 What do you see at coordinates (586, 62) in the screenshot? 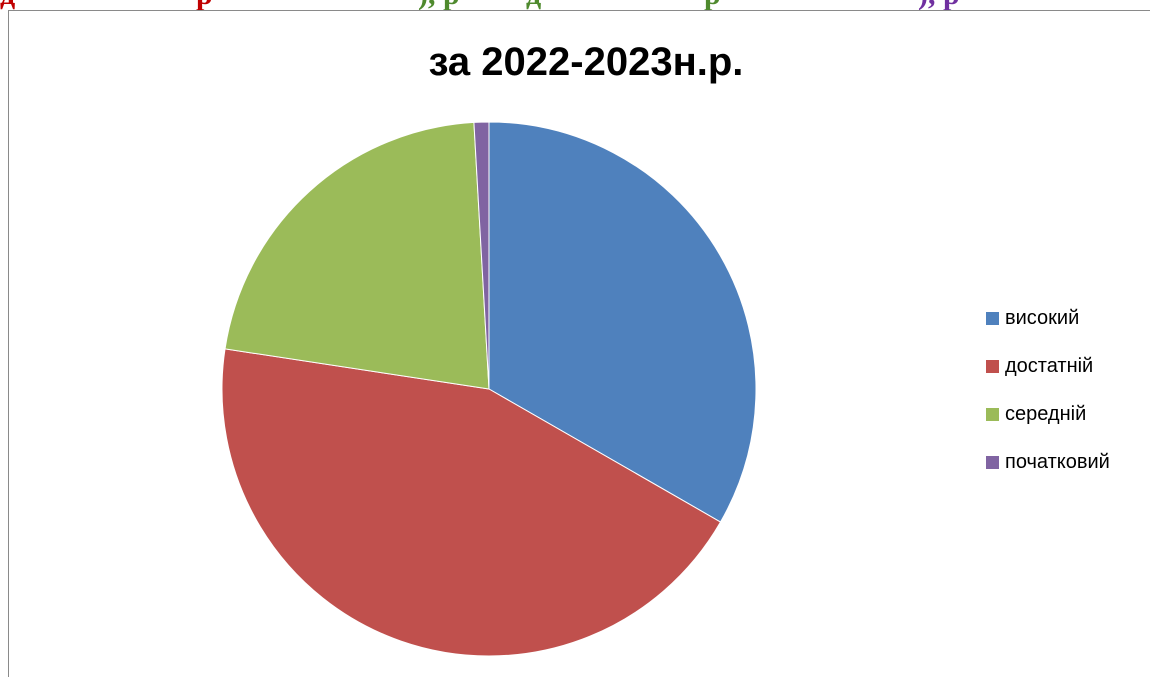
I see `chart-title: за 2022-2023н.р.` at bounding box center [586, 62].